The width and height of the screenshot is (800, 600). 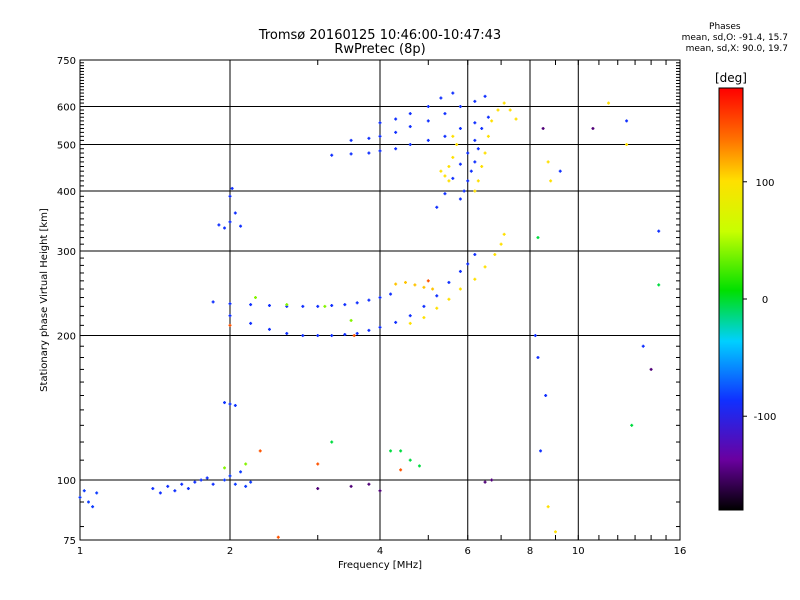 I want to click on colorbar-tick-label: 100, so click(x=764, y=183).